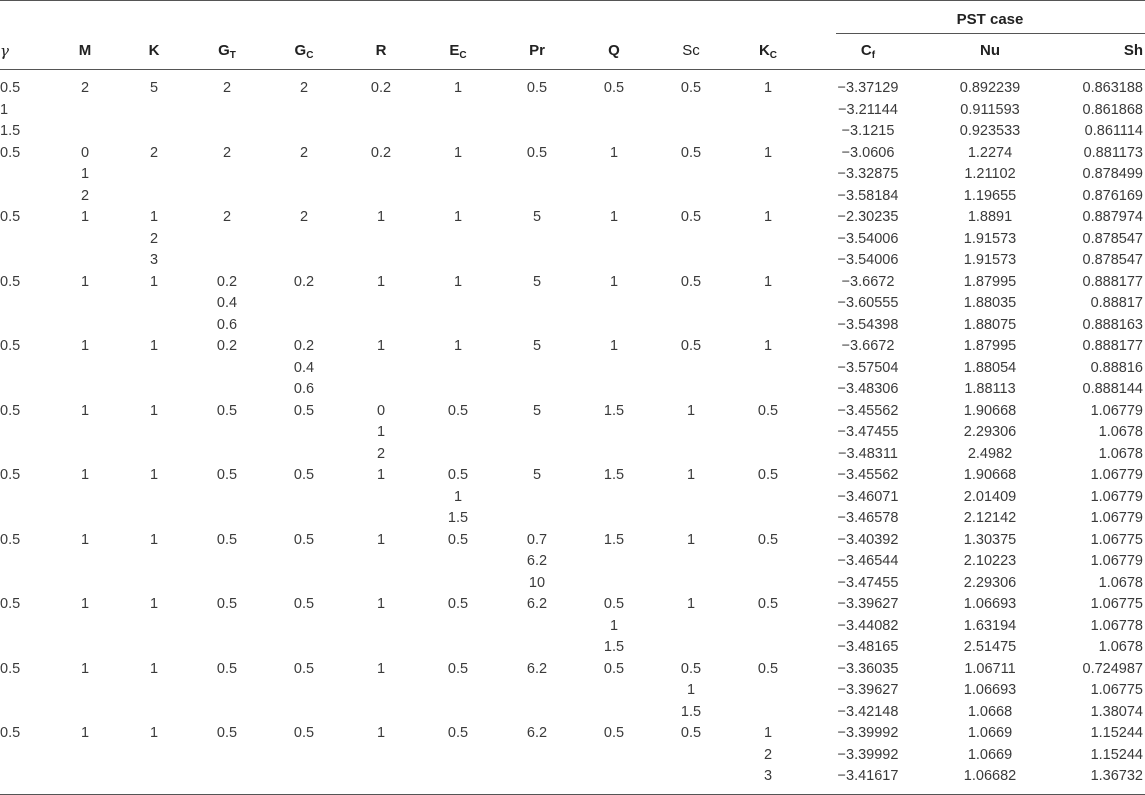 Image resolution: width=1145 pixels, height=795 pixels. I want to click on cell-cf: −3.46544, so click(868, 561).